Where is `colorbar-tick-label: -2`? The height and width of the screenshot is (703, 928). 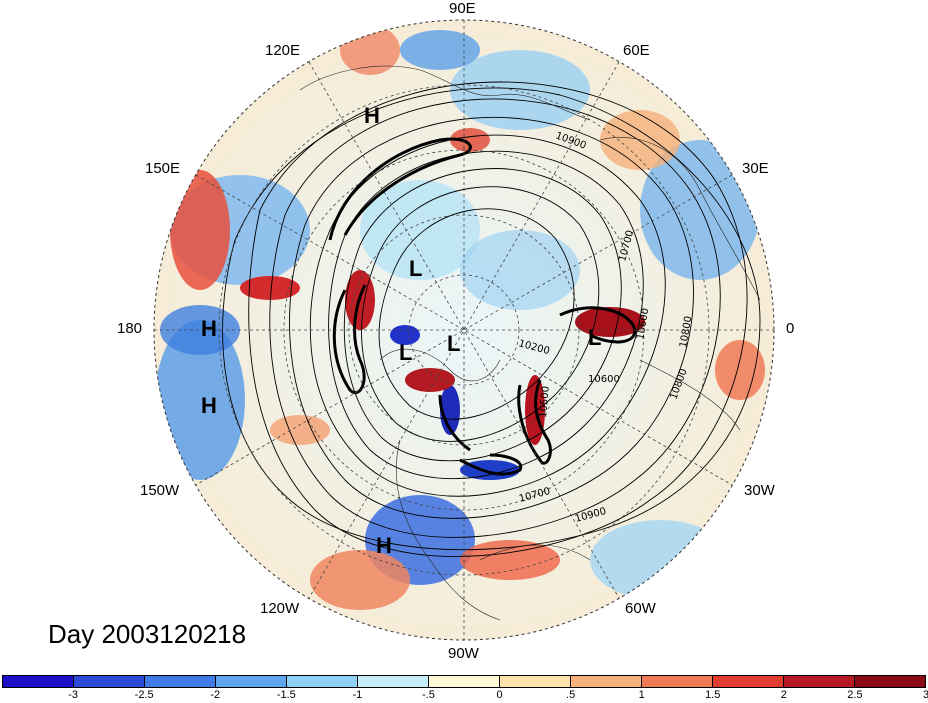
colorbar-tick-label: -2 is located at coordinates (215, 695).